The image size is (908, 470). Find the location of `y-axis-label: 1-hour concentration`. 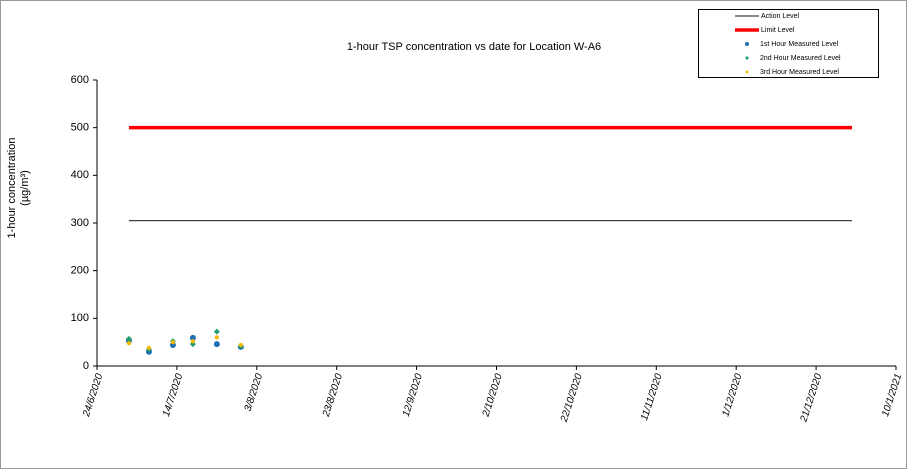

y-axis-label: 1-hour concentration is located at coordinates (12, 188).